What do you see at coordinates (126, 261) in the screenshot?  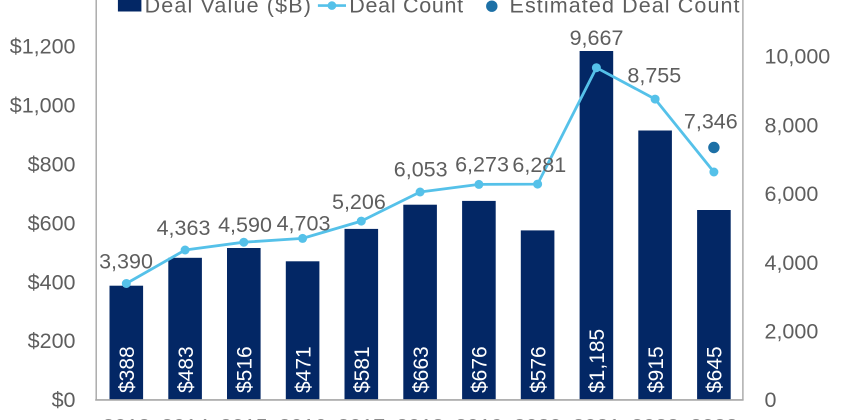 I see `svg-text: 3,390` at bounding box center [126, 261].